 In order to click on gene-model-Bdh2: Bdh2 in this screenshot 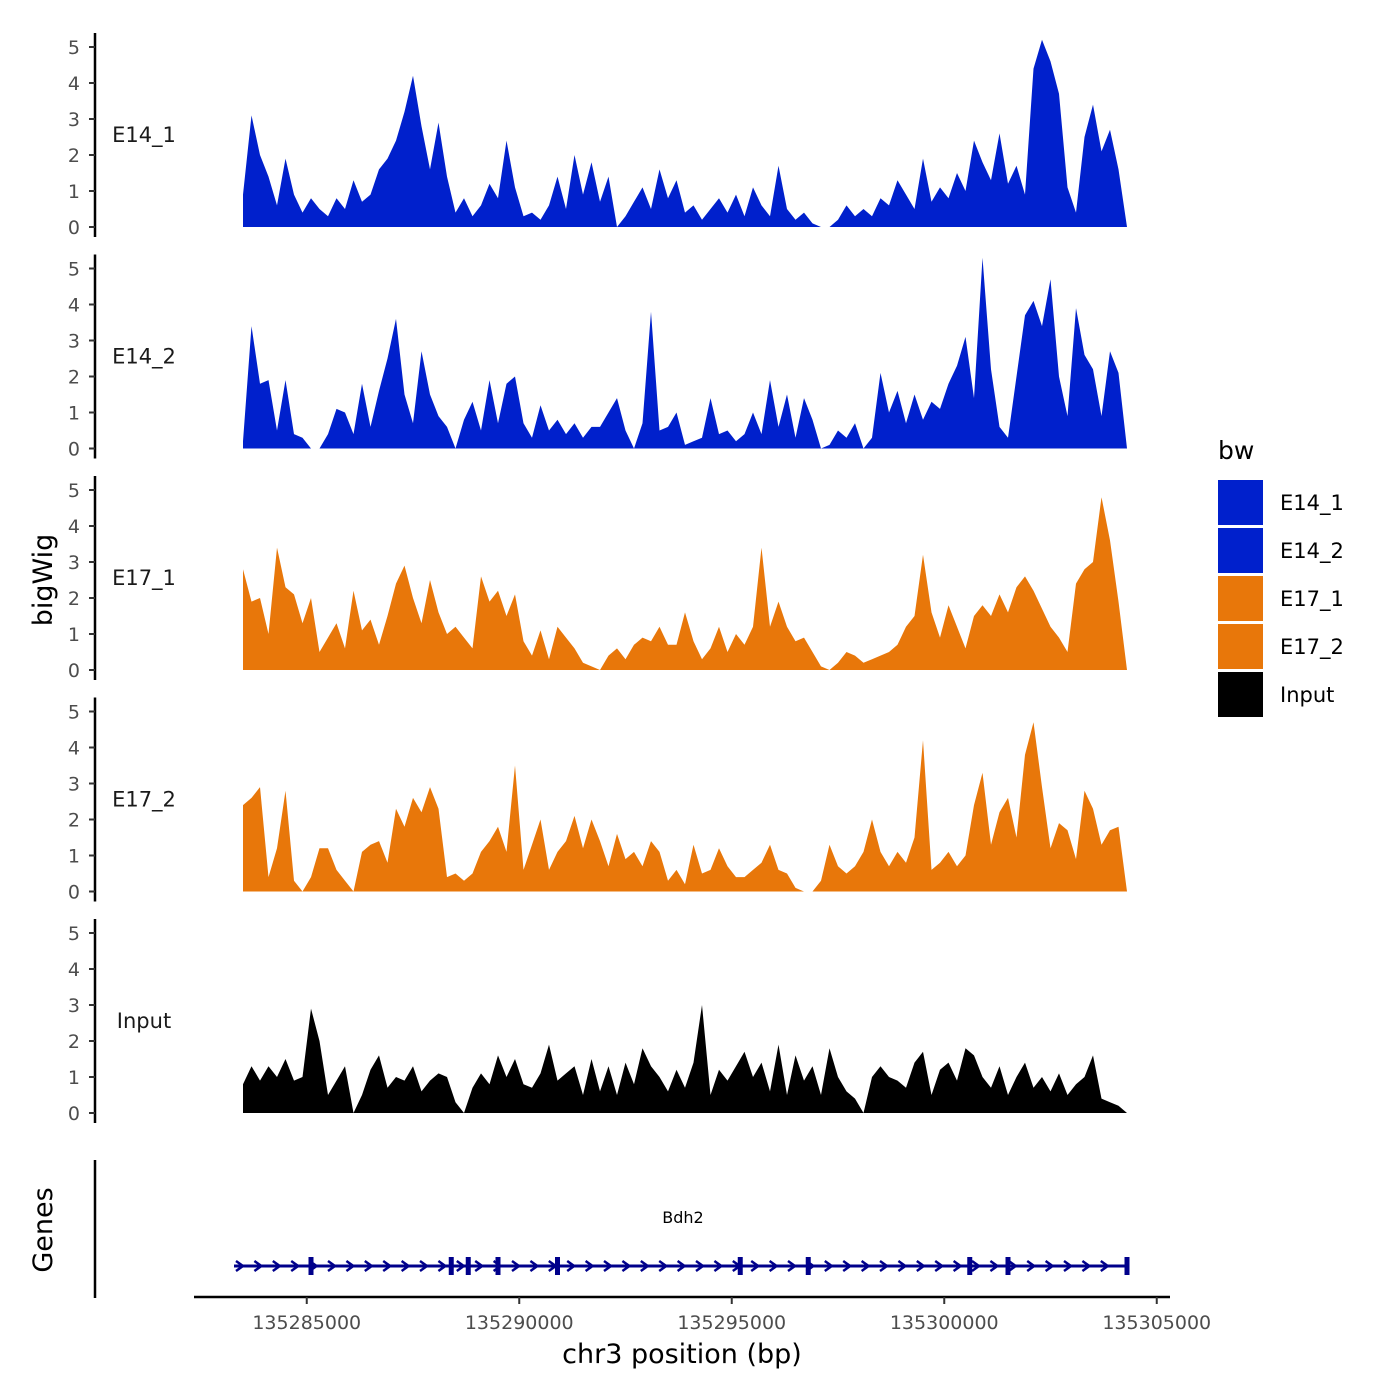, I will do `click(682, 1241)`.